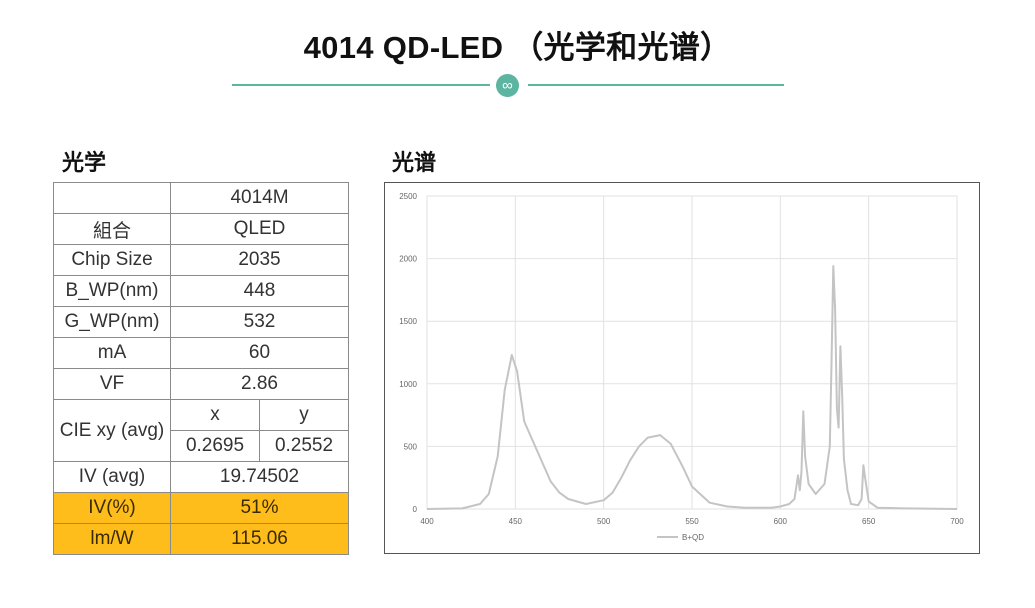  What do you see at coordinates (604, 521) in the screenshot?
I see `x-tick-label: 500` at bounding box center [604, 521].